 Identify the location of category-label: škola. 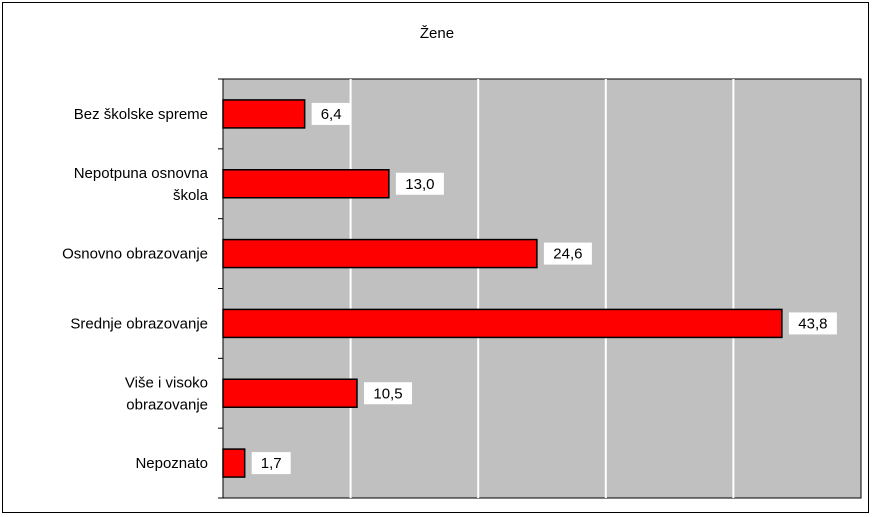
(191, 195).